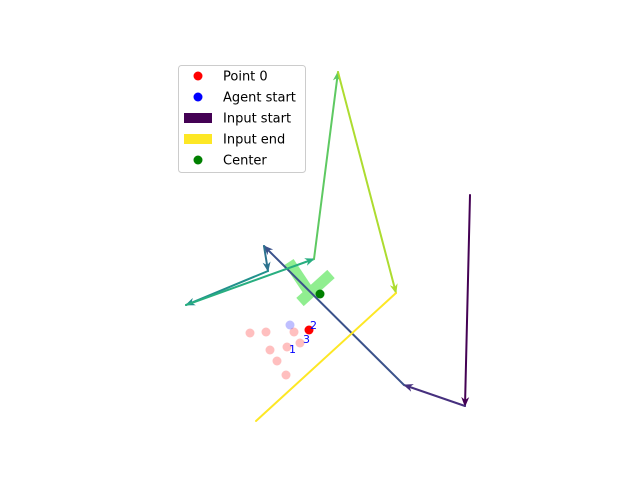  What do you see at coordinates (315, 288) in the screenshot?
I see `body-segment` at bounding box center [315, 288].